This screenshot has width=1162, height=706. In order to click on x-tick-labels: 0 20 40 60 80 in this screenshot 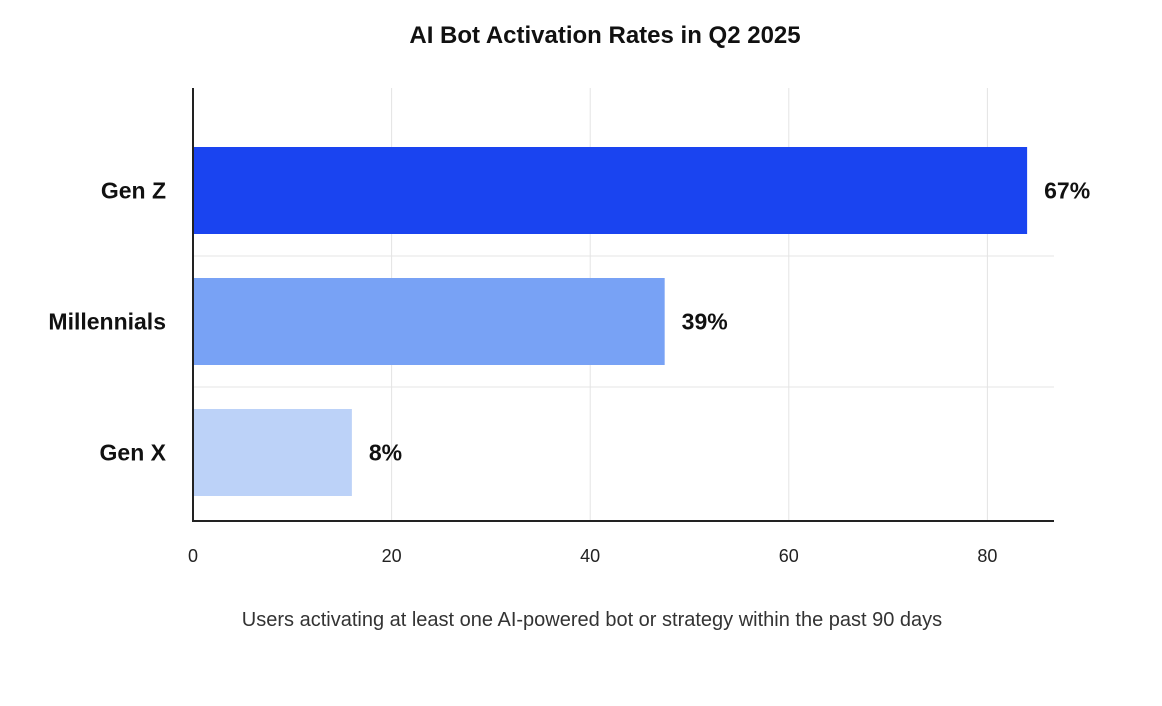, I will do `click(592, 556)`.